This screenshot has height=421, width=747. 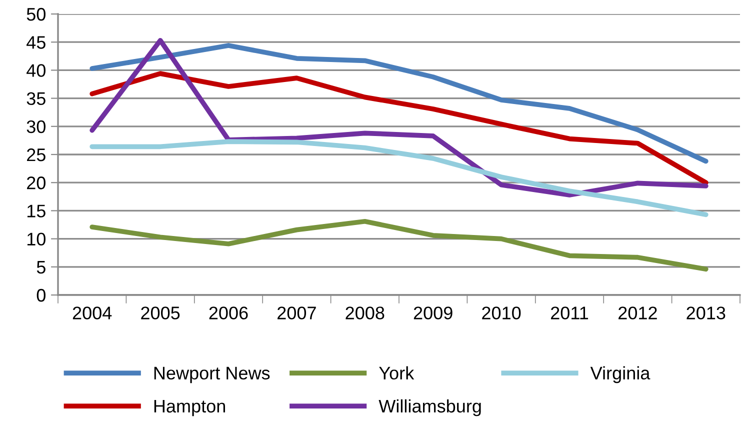 I want to click on x-tick-label: 2011, so click(x=569, y=313).